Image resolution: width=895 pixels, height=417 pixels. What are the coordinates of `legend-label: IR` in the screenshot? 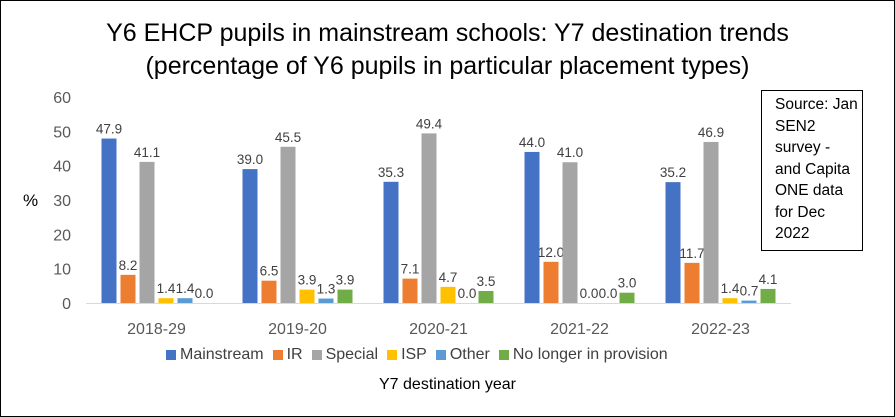 It's located at (294, 354).